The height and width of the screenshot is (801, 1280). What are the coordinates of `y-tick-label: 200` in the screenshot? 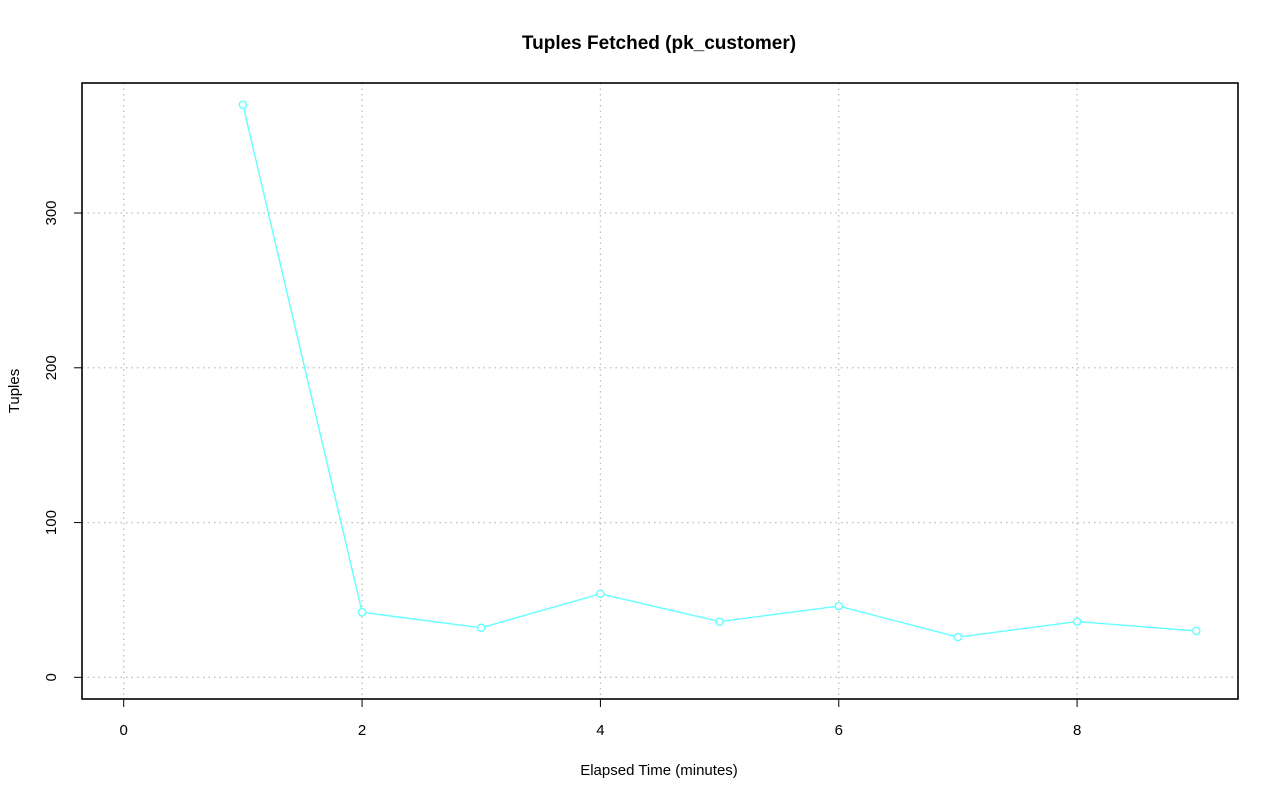 It's located at (51, 367).